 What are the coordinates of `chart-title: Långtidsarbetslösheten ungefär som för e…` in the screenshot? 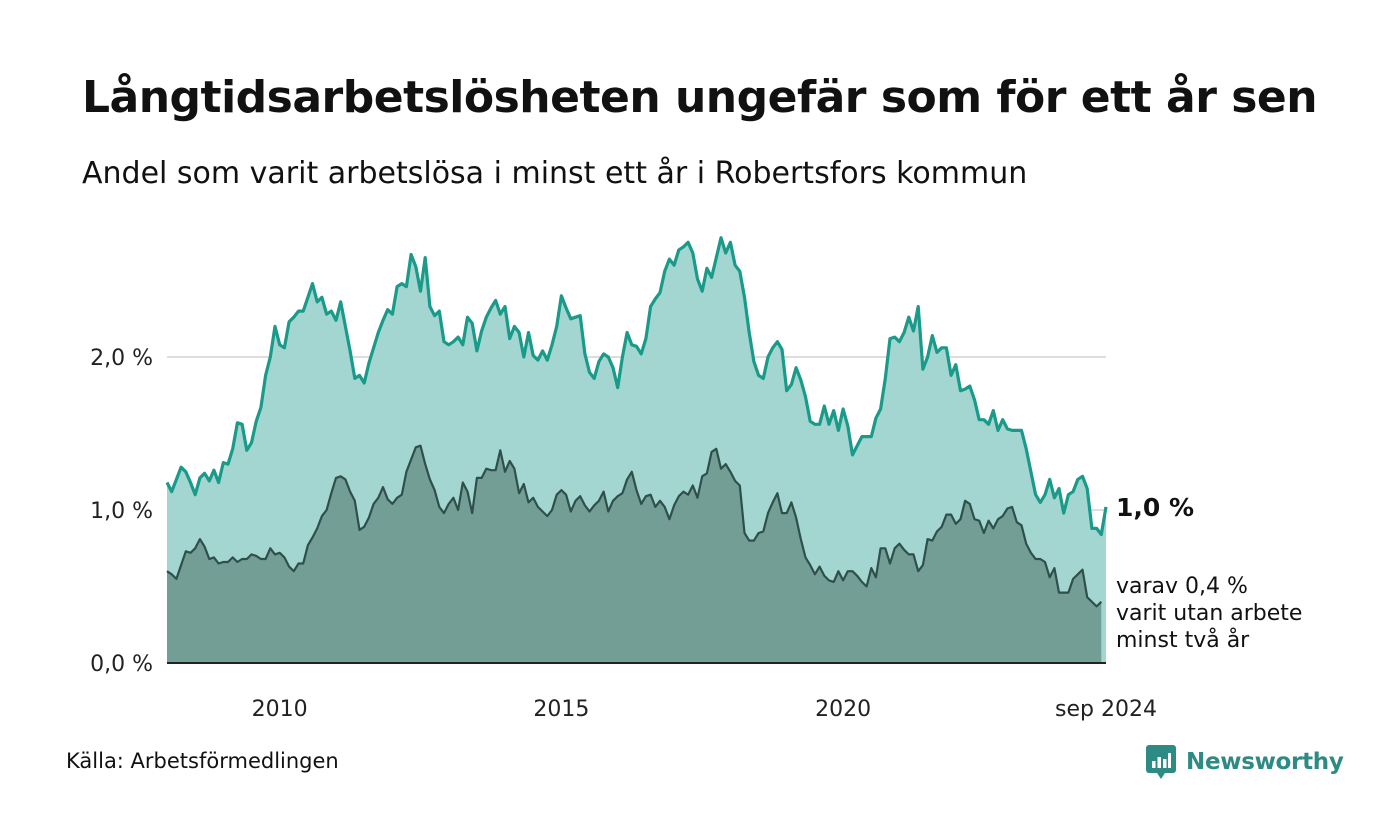 It's located at (700, 97).